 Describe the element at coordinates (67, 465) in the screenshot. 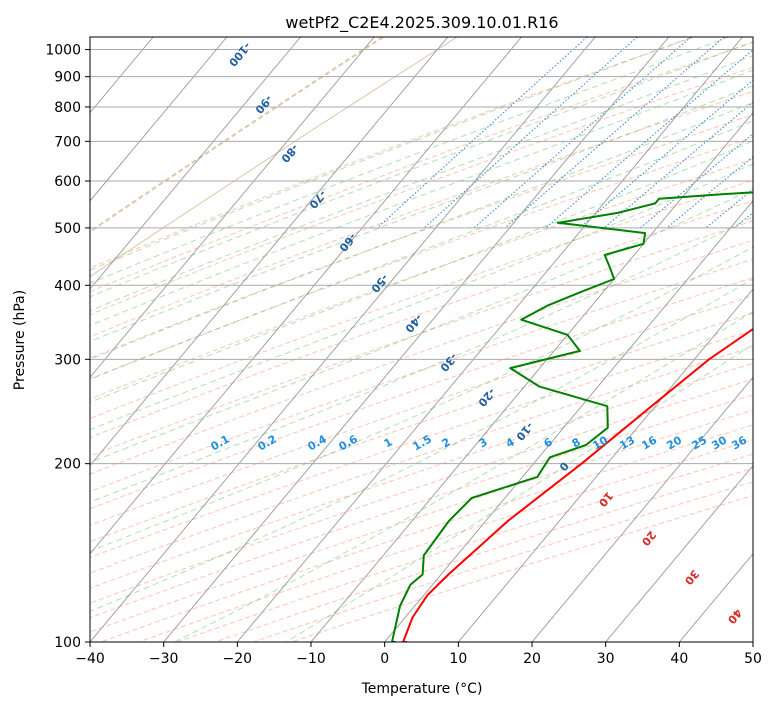

I see `y-tick-label: 200` at that location.